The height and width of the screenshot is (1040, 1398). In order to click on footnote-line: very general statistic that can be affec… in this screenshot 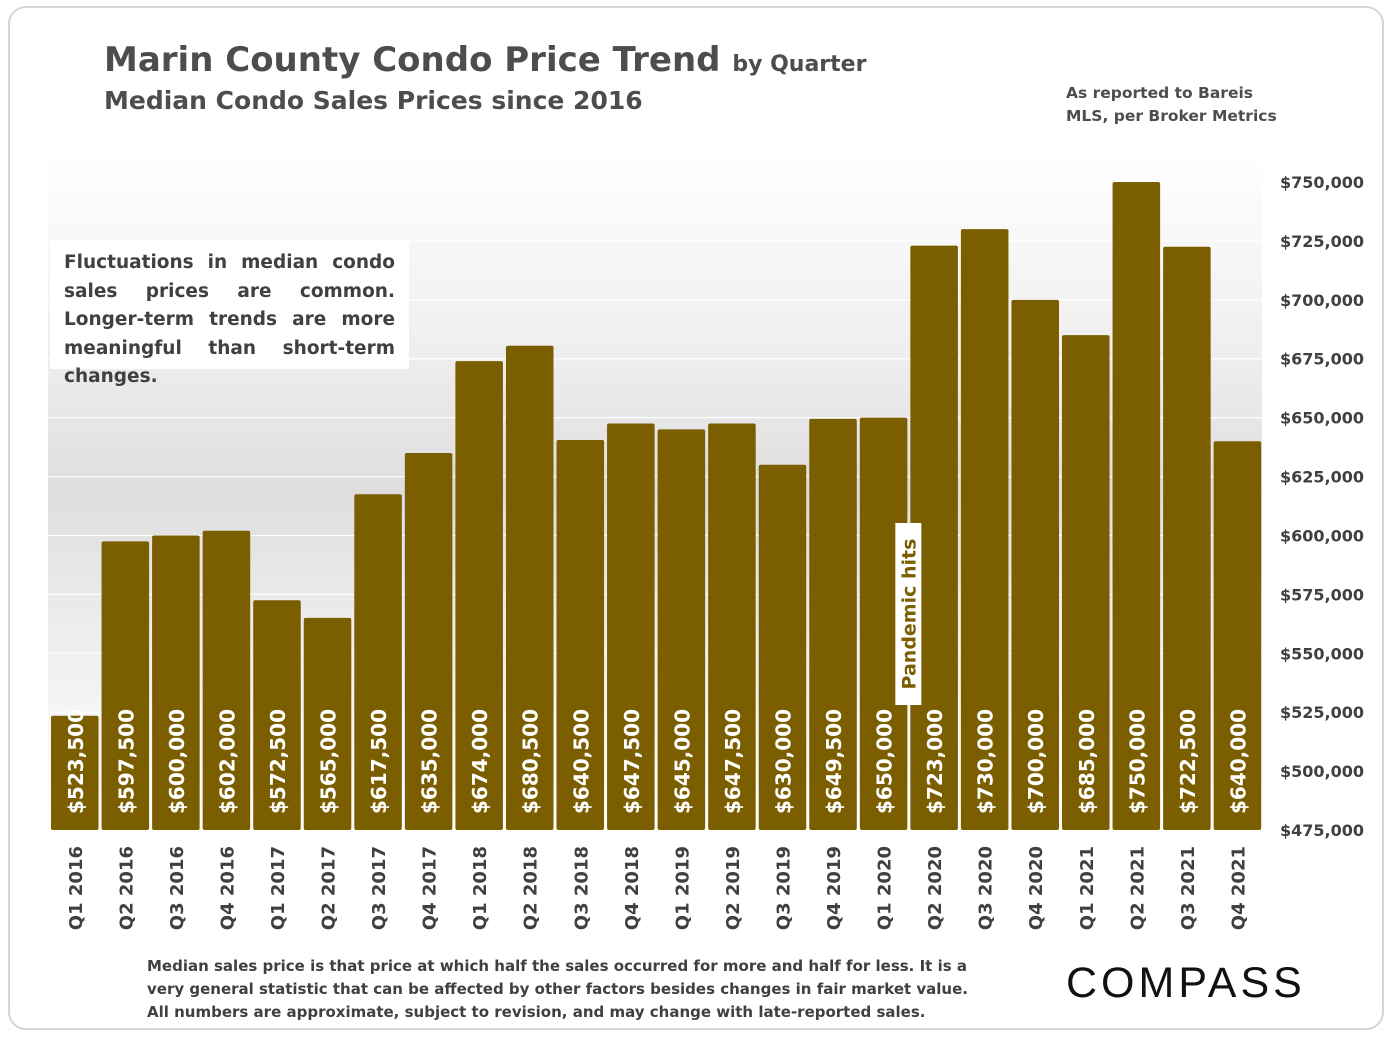, I will do `click(557, 989)`.